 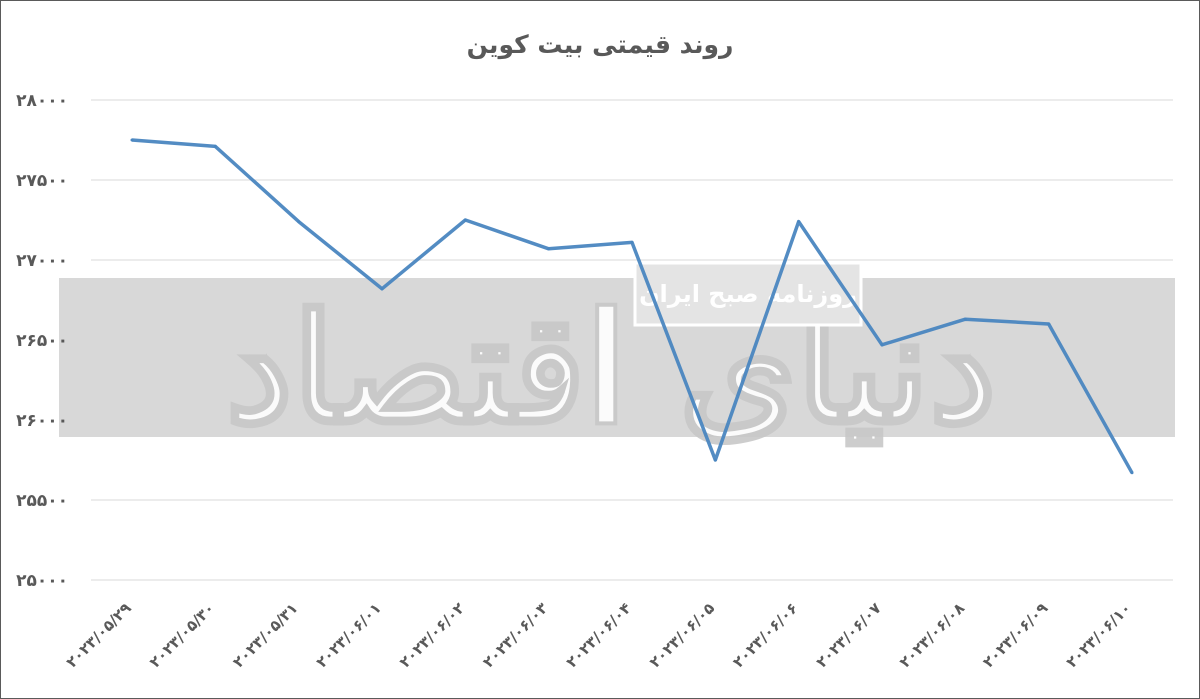 I want to click on x-tick-label: ۲۰۲۳/۰۶/۰۸, so click(x=932, y=635).